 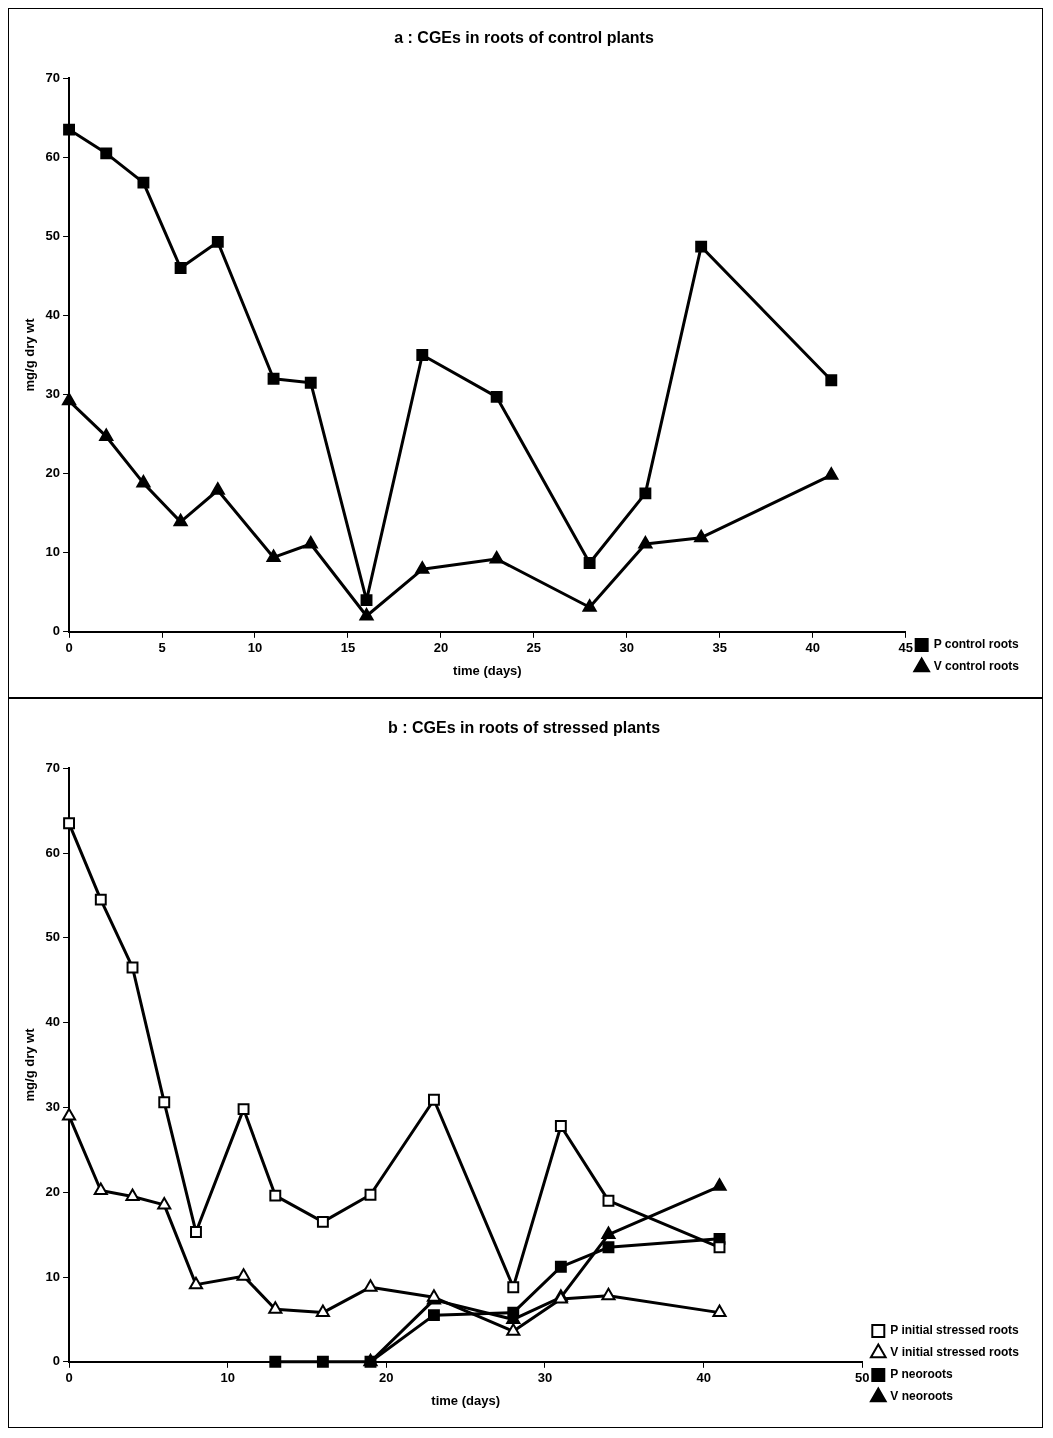 What do you see at coordinates (862, 1378) in the screenshot?
I see `x-tick-label: 50` at bounding box center [862, 1378].